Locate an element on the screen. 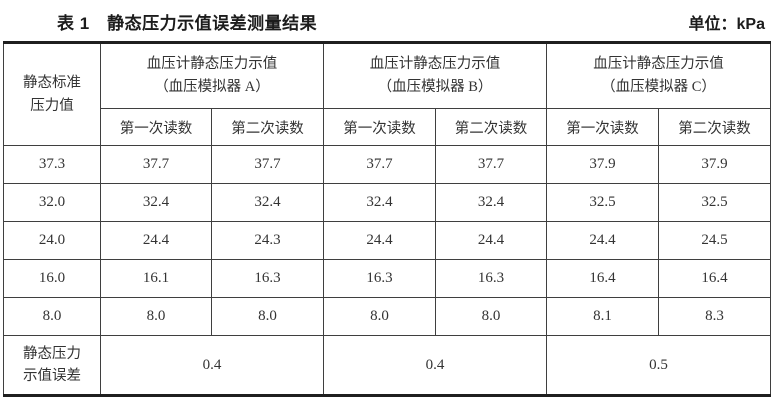 The image size is (773, 411). table-row: 8.0 8.0 8.0 8.0 8.0 8.1 8.3 is located at coordinates (387, 316).